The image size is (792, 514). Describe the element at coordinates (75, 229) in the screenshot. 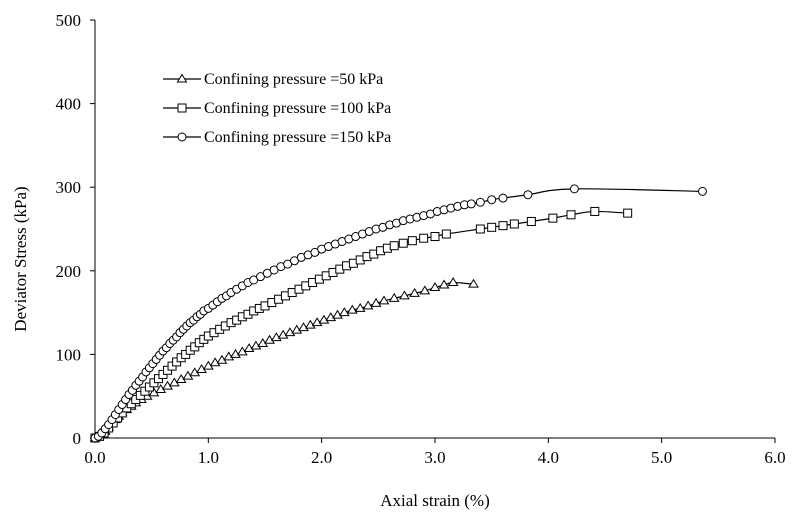

I see `y-ticks: 0 100 200 300 400 500` at that location.